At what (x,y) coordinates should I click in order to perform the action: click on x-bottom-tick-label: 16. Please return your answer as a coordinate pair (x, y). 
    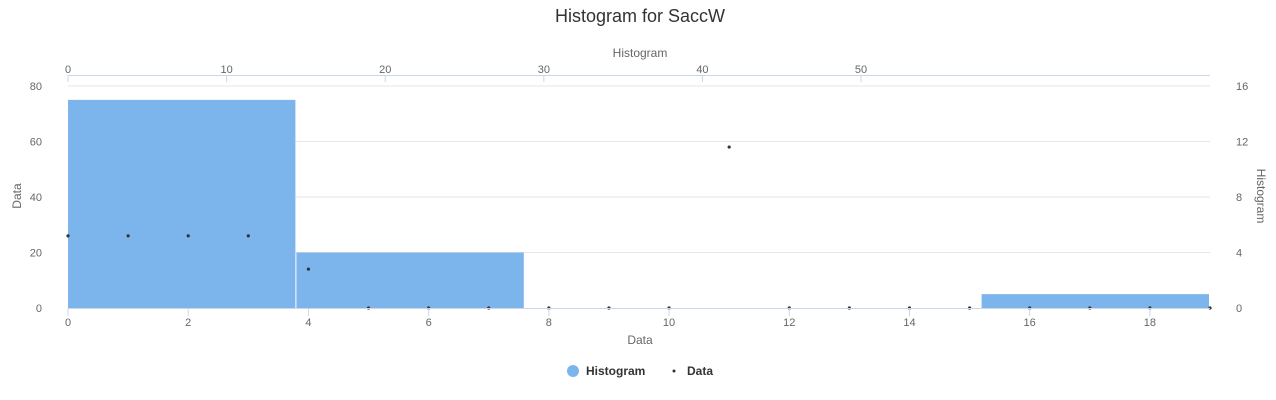
    Looking at the image, I should click on (1030, 323).